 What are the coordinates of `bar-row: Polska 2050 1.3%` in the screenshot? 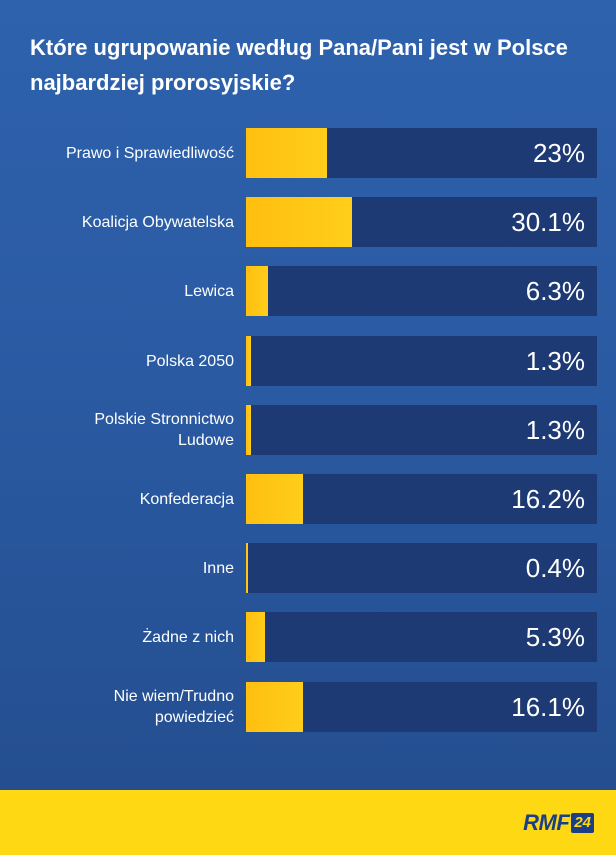 It's located at (308, 361).